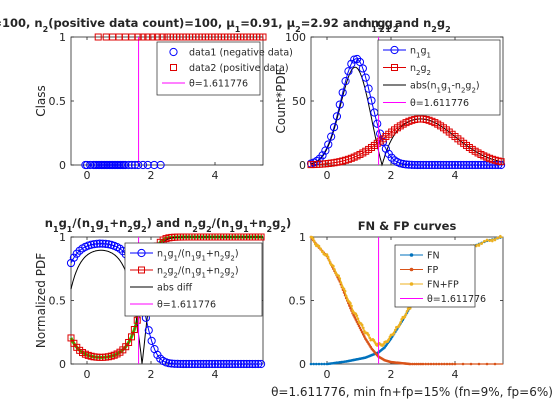 Image resolution: width=560 pixels, height=420 pixels. I want to click on x-tick-label: 0, so click(327, 374).